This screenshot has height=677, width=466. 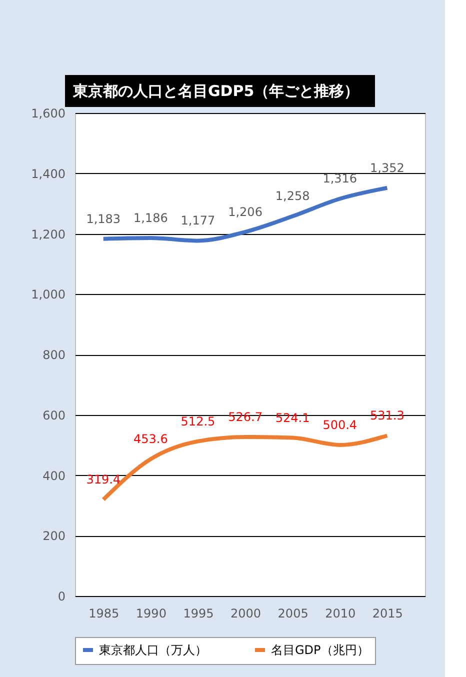 What do you see at coordinates (246, 613) in the screenshot?
I see `x-tick-label: 2000` at bounding box center [246, 613].